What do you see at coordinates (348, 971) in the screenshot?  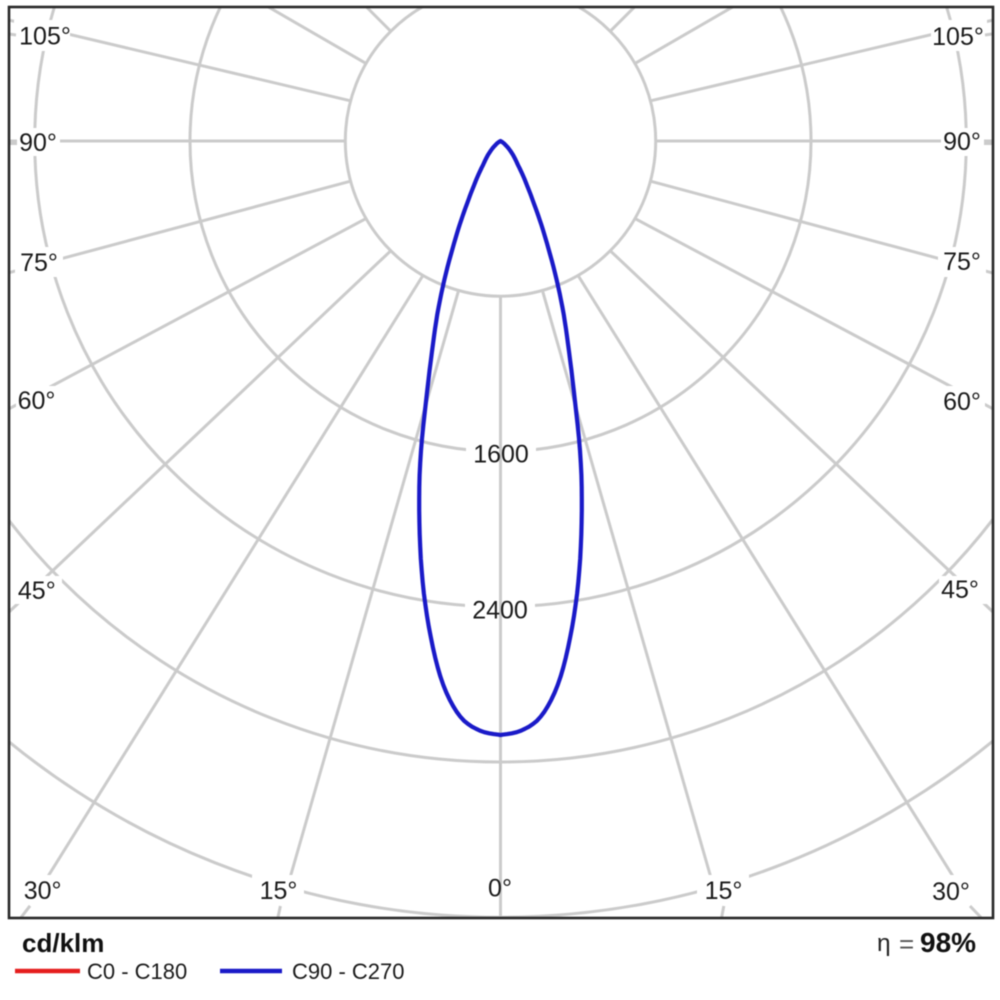 I see `svg-text: C90 - C270` at bounding box center [348, 971].